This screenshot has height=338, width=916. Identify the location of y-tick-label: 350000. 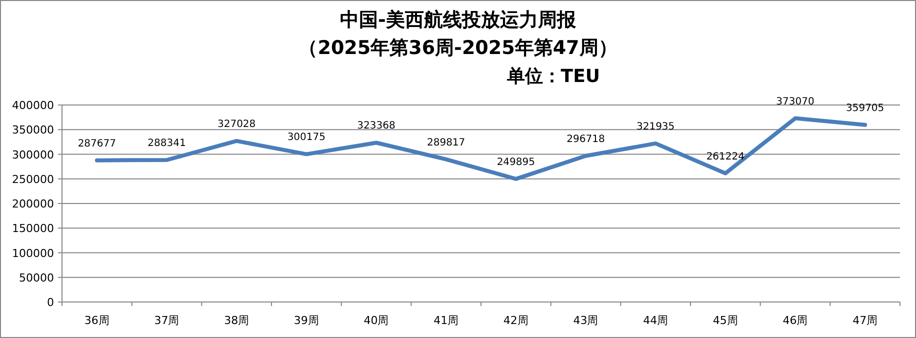
(33, 130).